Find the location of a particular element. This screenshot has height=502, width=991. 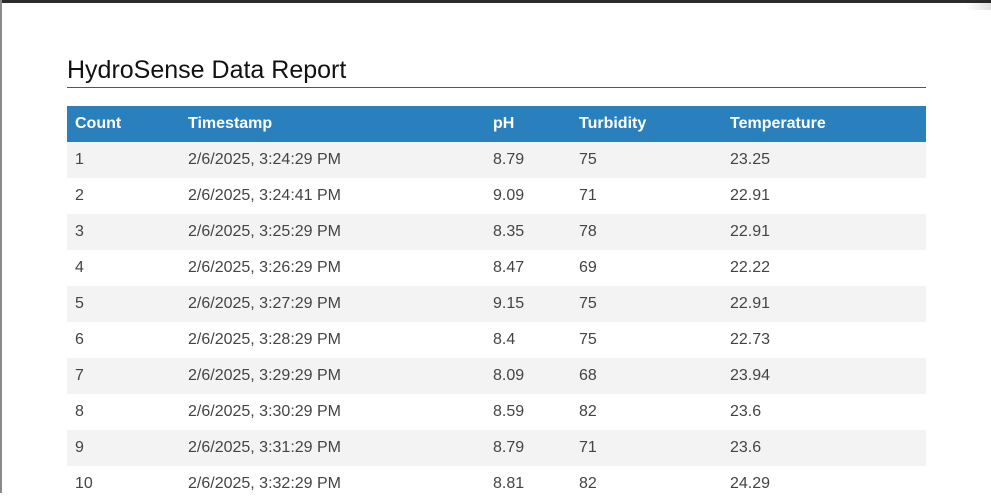

window-left-border is located at coordinates (1, 246).